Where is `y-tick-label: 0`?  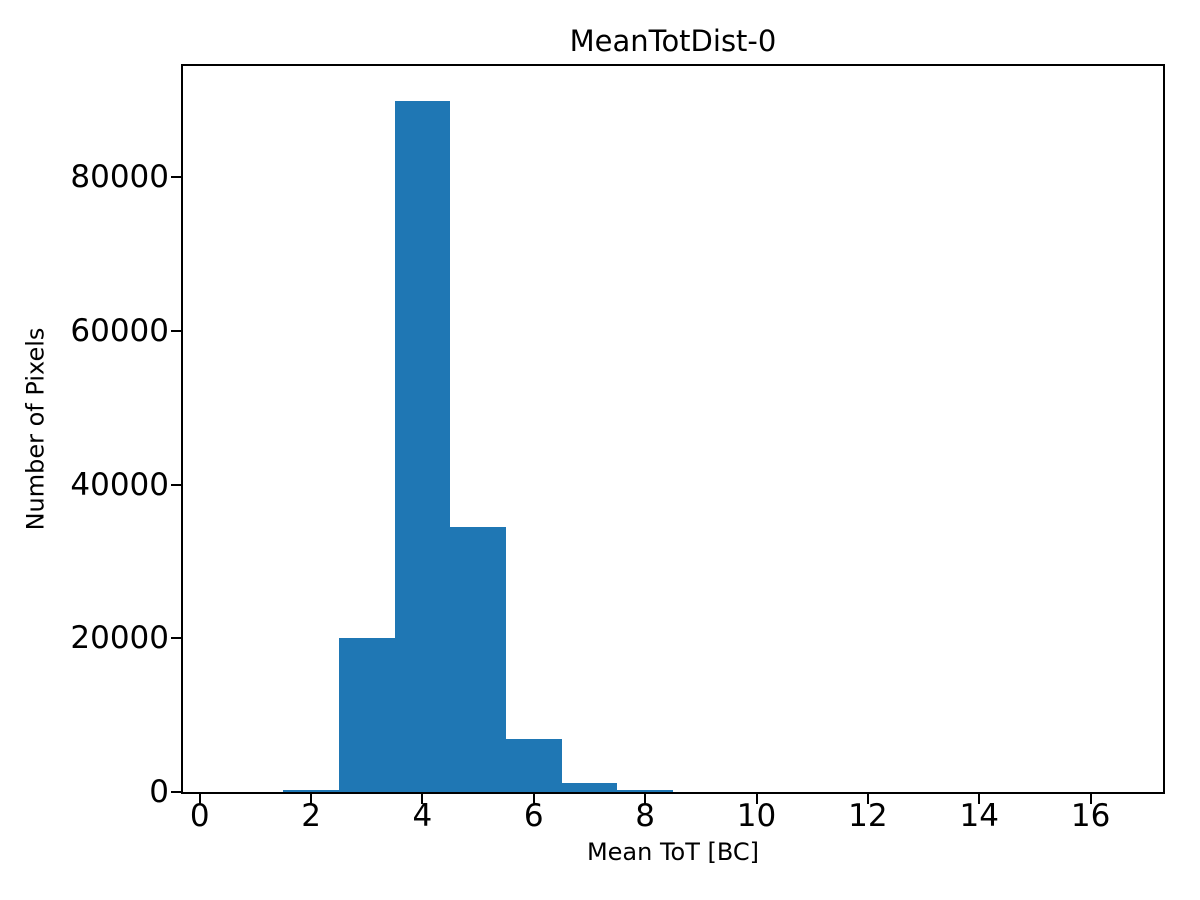 y-tick-label: 0 is located at coordinates (159, 792).